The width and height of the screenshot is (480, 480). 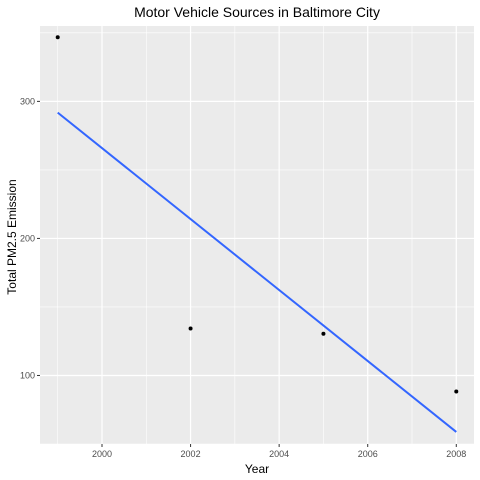 I want to click on y-tick-label: 100, so click(x=27, y=375).